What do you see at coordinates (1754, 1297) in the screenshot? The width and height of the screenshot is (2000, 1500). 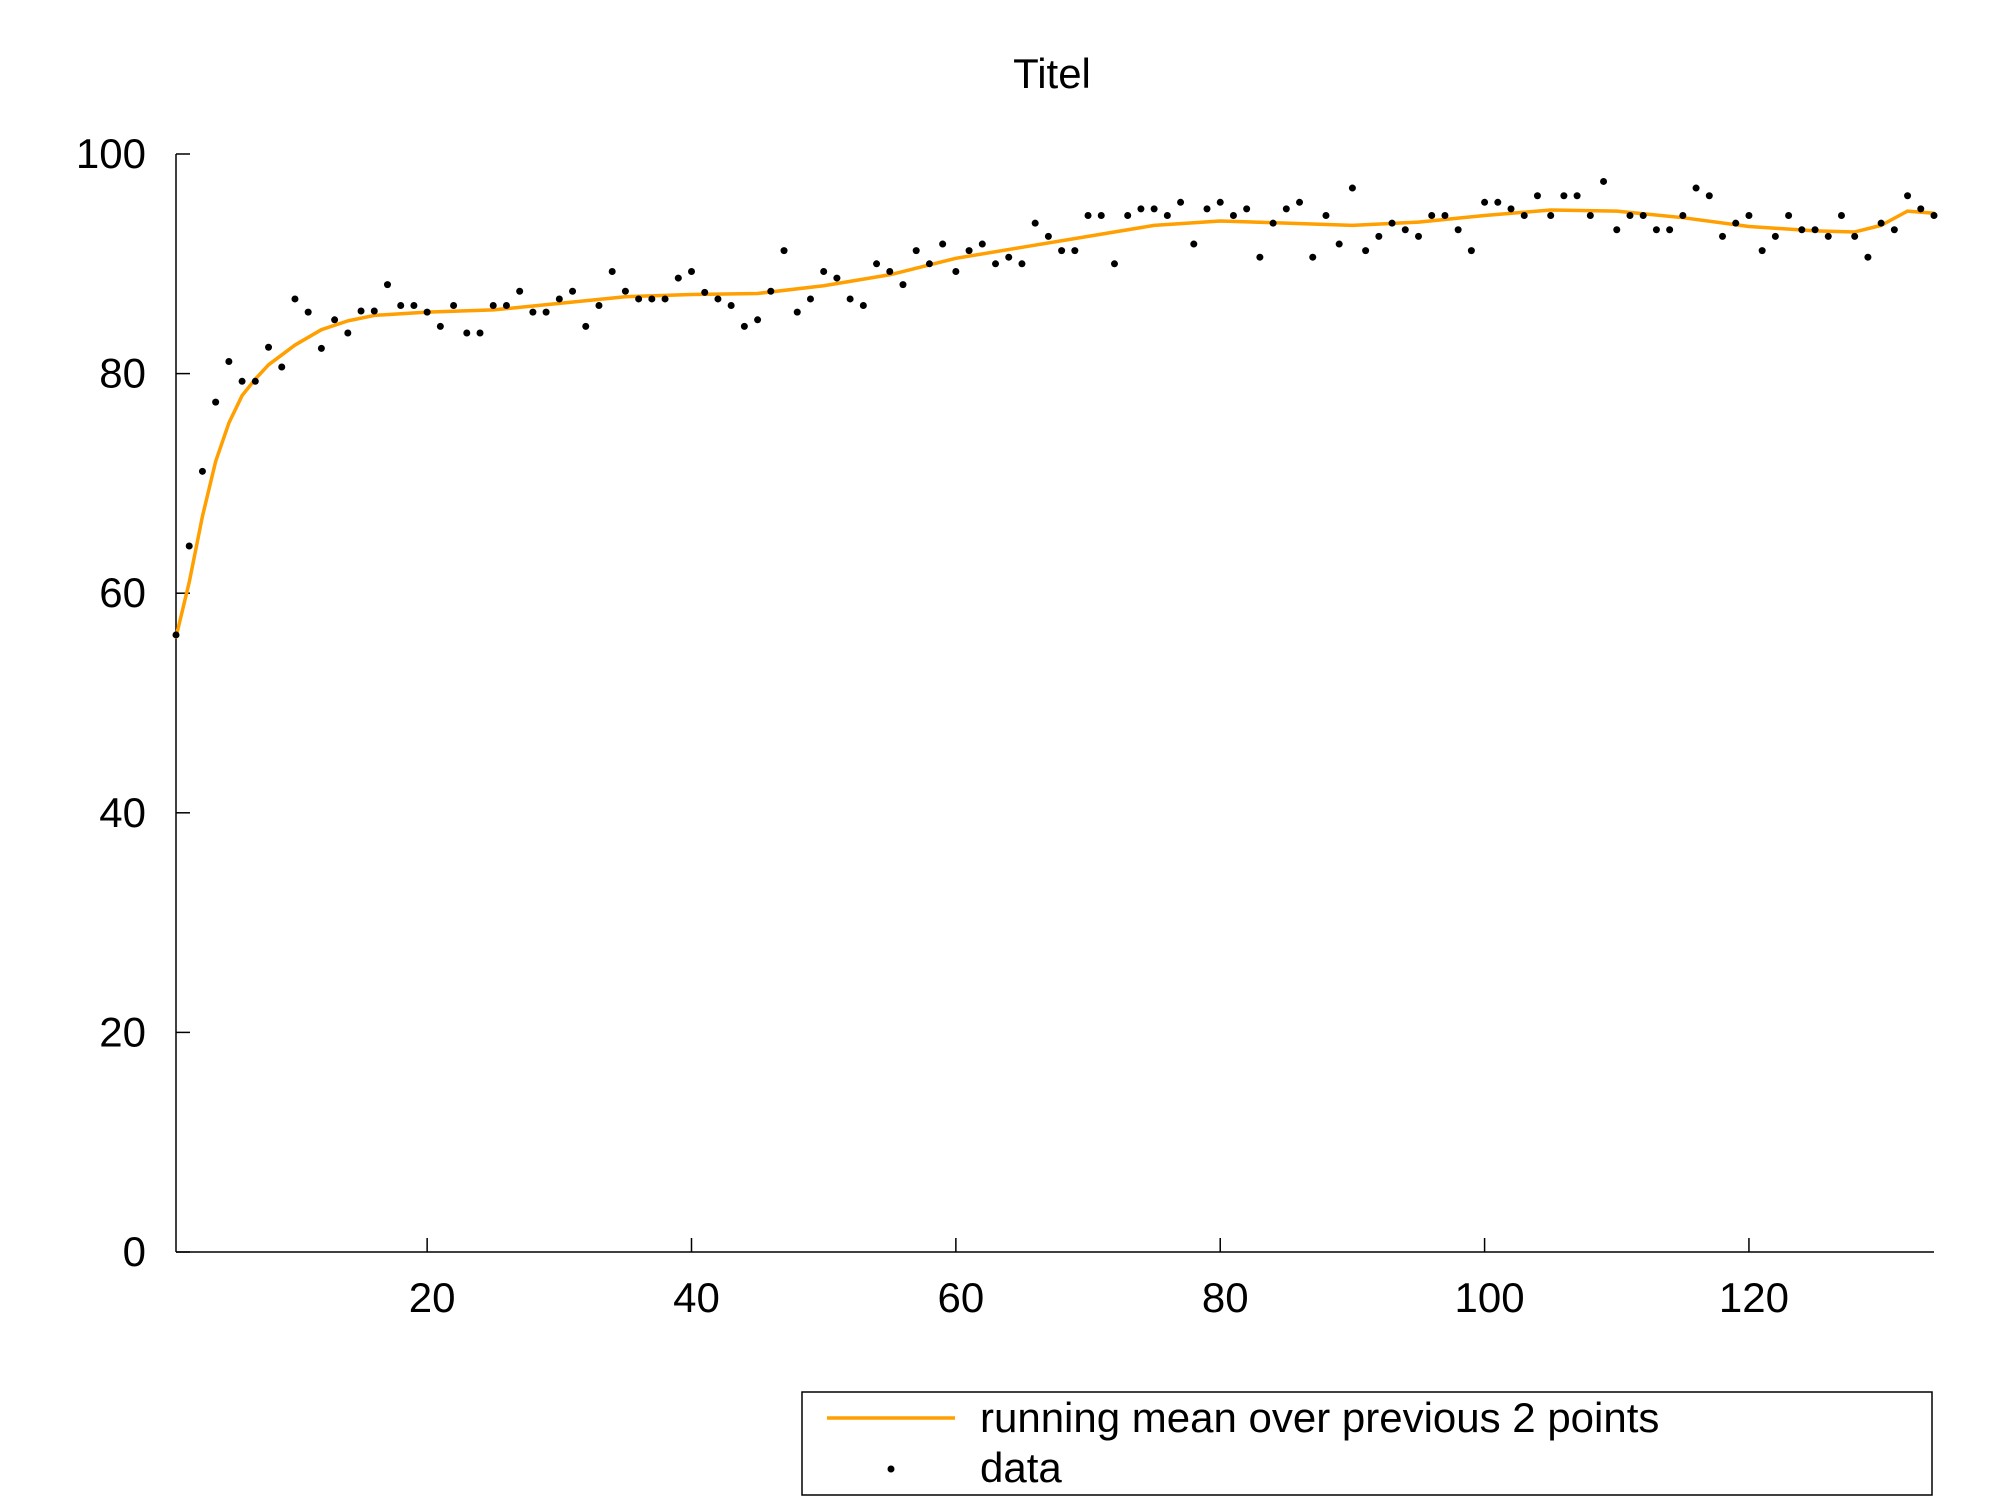 I see `x-tick-label: 120` at bounding box center [1754, 1297].